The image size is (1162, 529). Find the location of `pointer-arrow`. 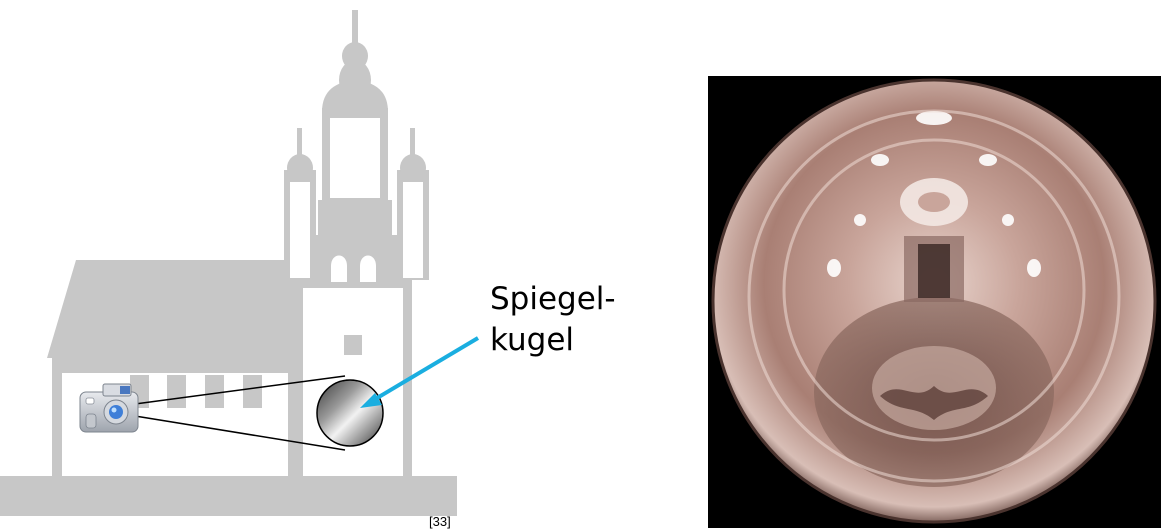

pointer-arrow is located at coordinates (420, 372).